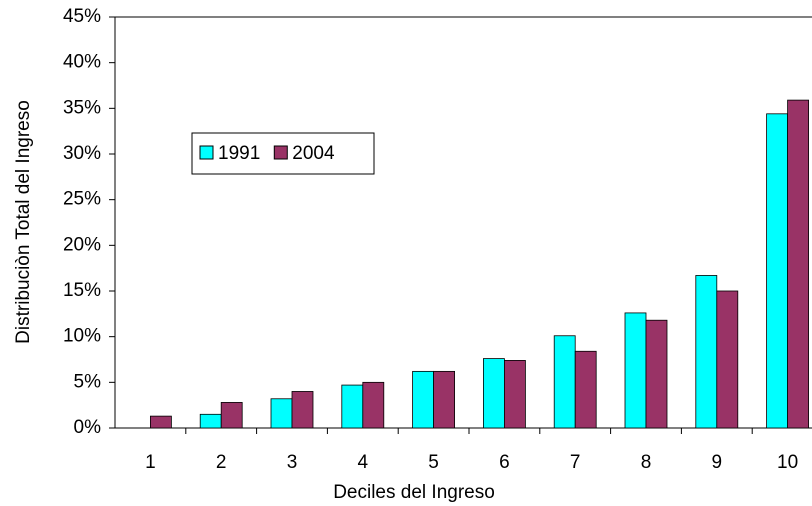 This screenshot has width=812, height=506. What do you see at coordinates (150, 462) in the screenshot?
I see `x-tick-label: 1` at bounding box center [150, 462].